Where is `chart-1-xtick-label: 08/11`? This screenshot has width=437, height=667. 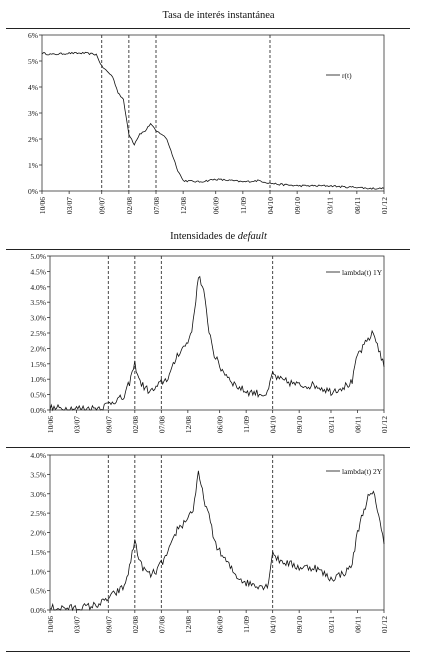
chart-1-xtick-label: 08/11 is located at coordinates (357, 205).